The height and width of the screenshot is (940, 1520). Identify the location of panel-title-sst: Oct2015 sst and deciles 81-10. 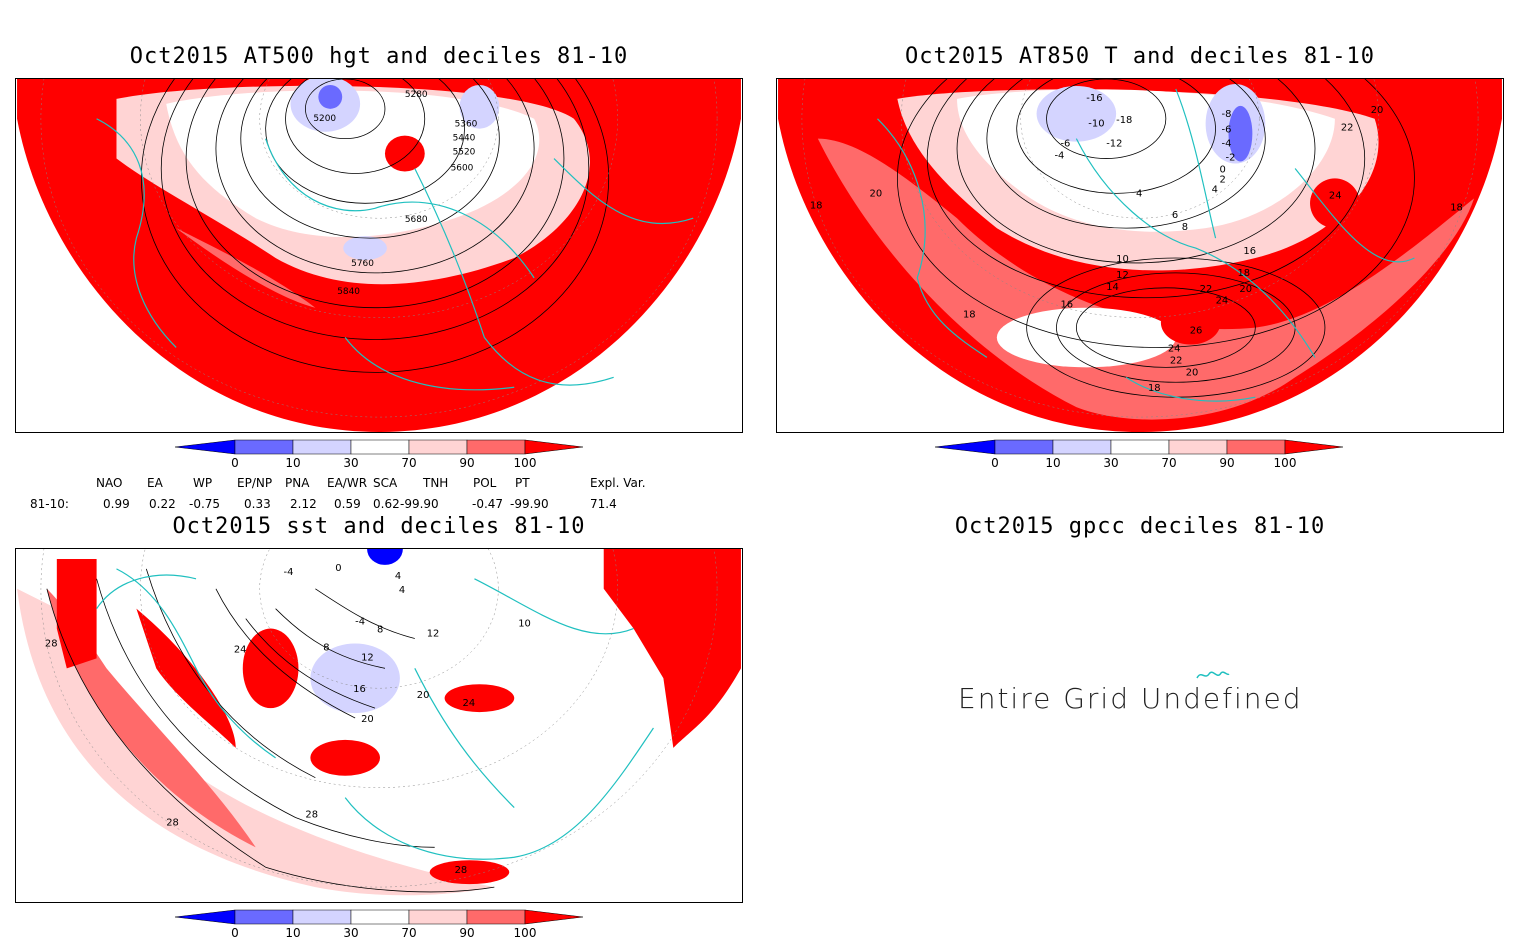
(379, 526).